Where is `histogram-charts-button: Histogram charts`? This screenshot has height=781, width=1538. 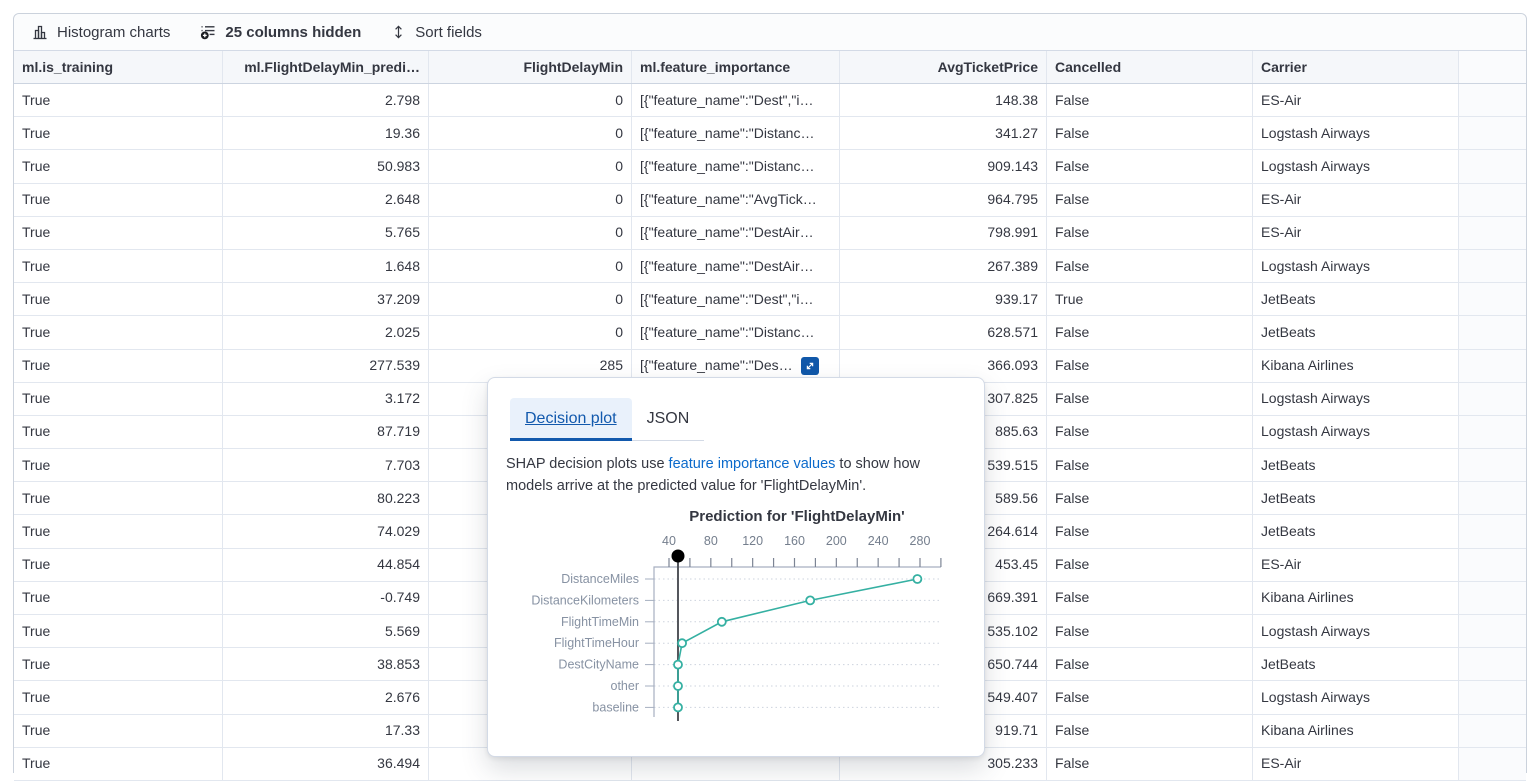
histogram-charts-button: Histogram charts is located at coordinates (101, 32).